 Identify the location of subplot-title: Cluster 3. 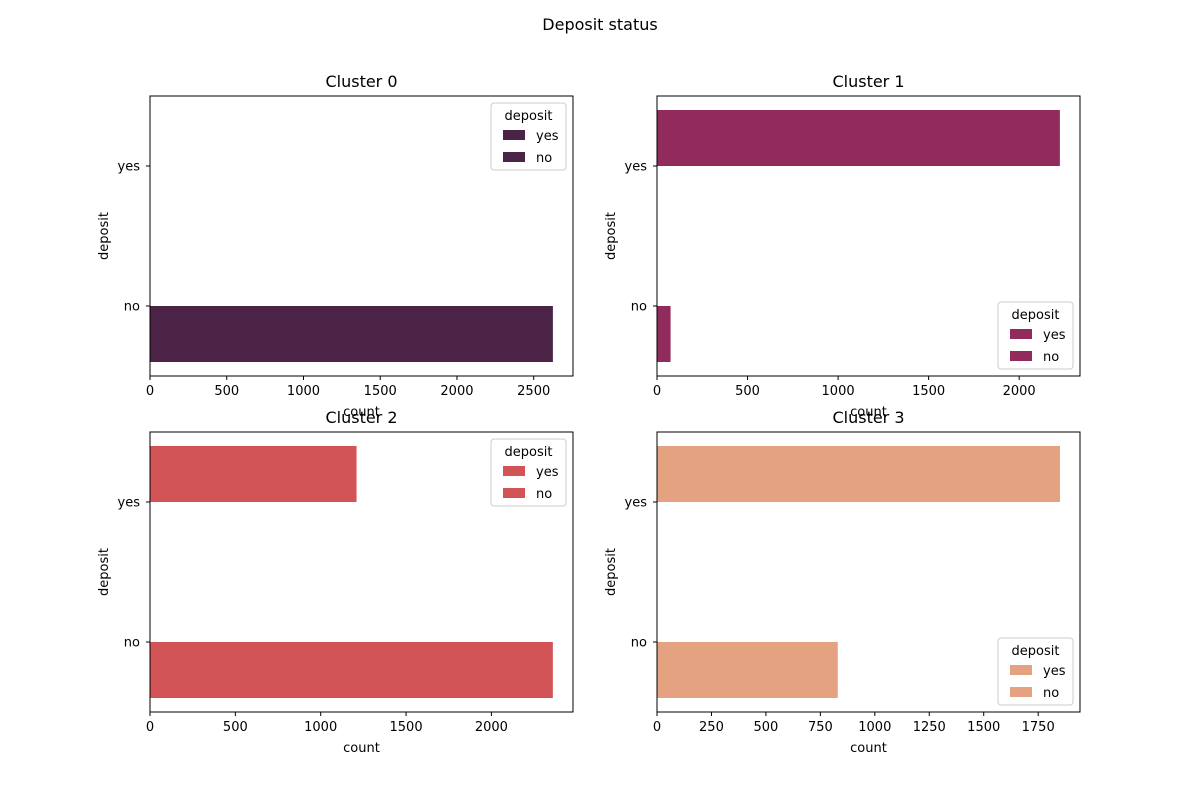
(868, 417).